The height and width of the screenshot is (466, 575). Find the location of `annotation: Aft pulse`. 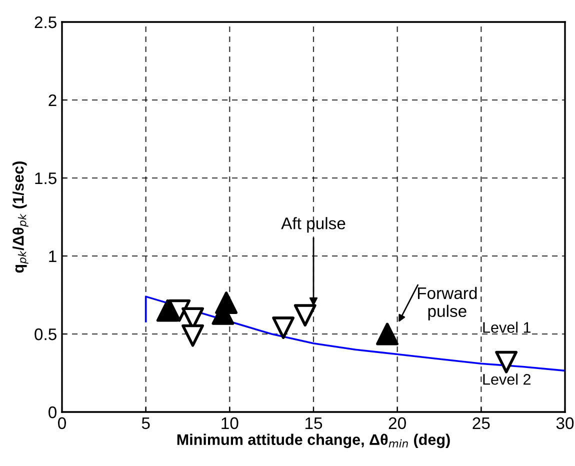

annotation: Aft pulse is located at coordinates (313, 225).